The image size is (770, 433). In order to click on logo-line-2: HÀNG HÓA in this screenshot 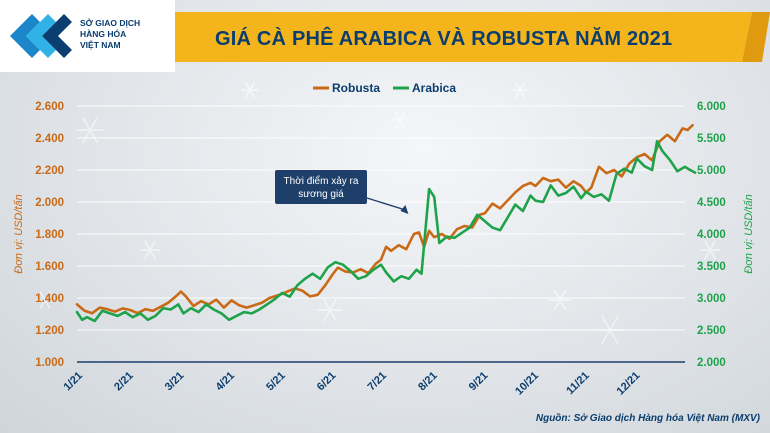, I will do `click(103, 34)`.